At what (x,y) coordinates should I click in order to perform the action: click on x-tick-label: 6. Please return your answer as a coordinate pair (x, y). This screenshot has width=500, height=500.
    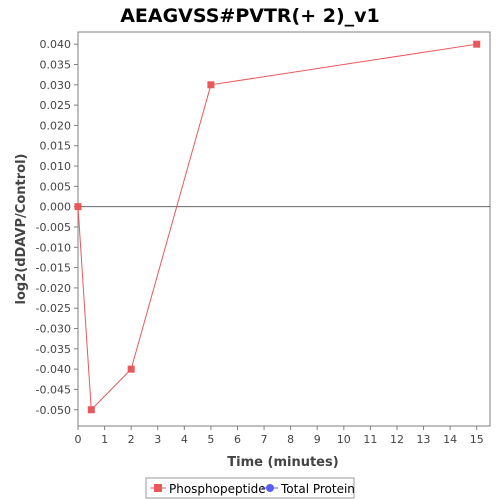
    Looking at the image, I should click on (237, 439).